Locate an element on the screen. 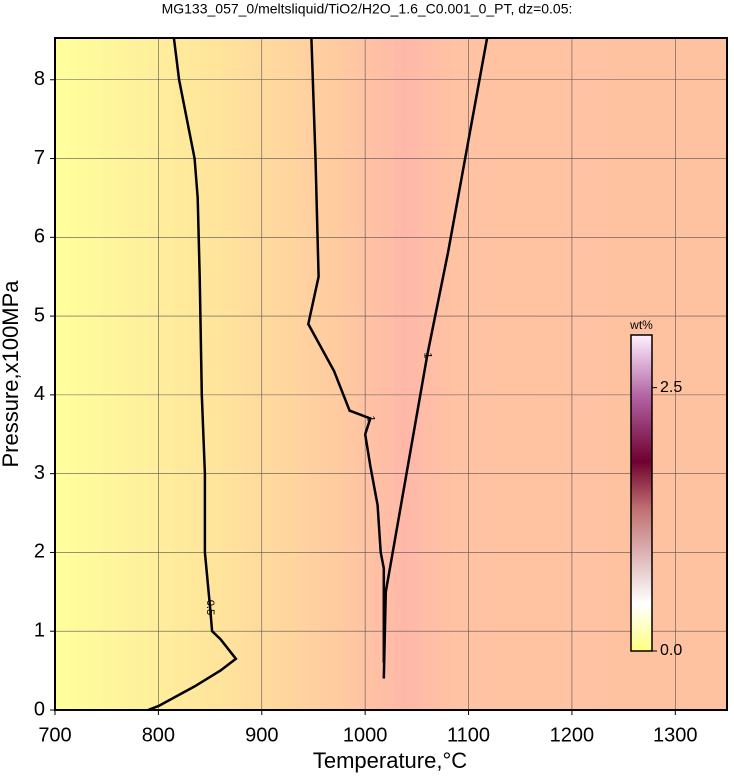  y-tick-label: 6 is located at coordinates (39, 237).